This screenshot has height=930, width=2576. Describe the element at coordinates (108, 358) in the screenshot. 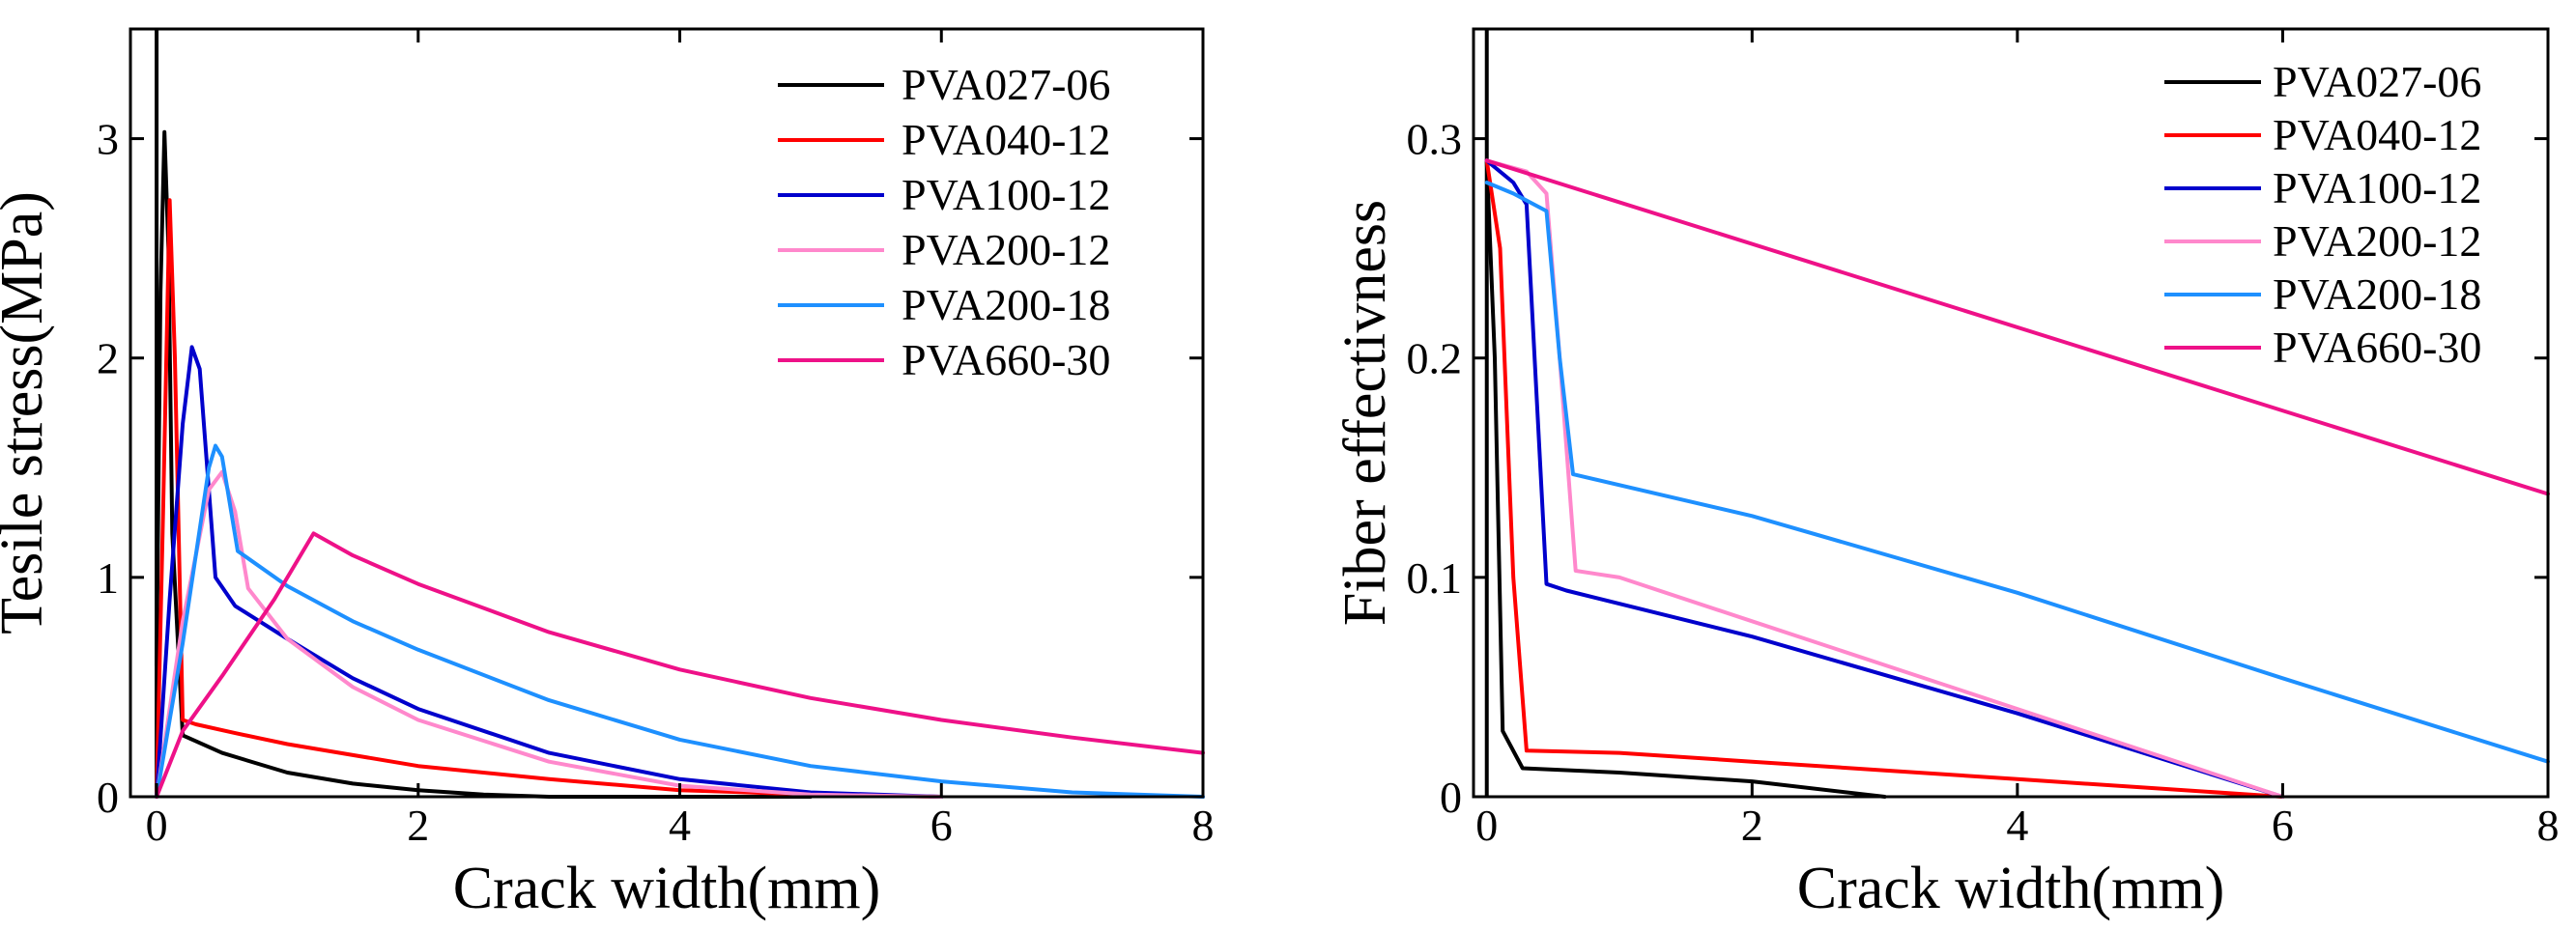

I see `y-tick-label: 2` at that location.